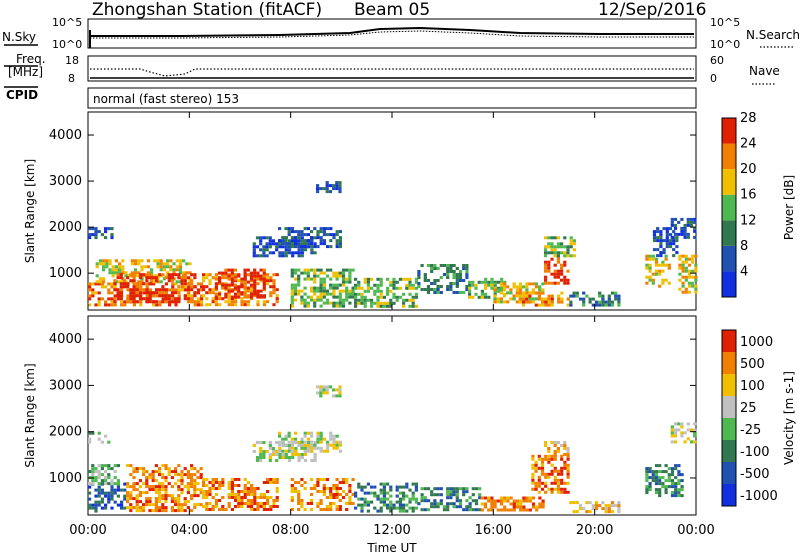 The width and height of the screenshot is (800, 554). Describe the element at coordinates (65, 135) in the screenshot. I see `y-tick-label: 4000` at that location.